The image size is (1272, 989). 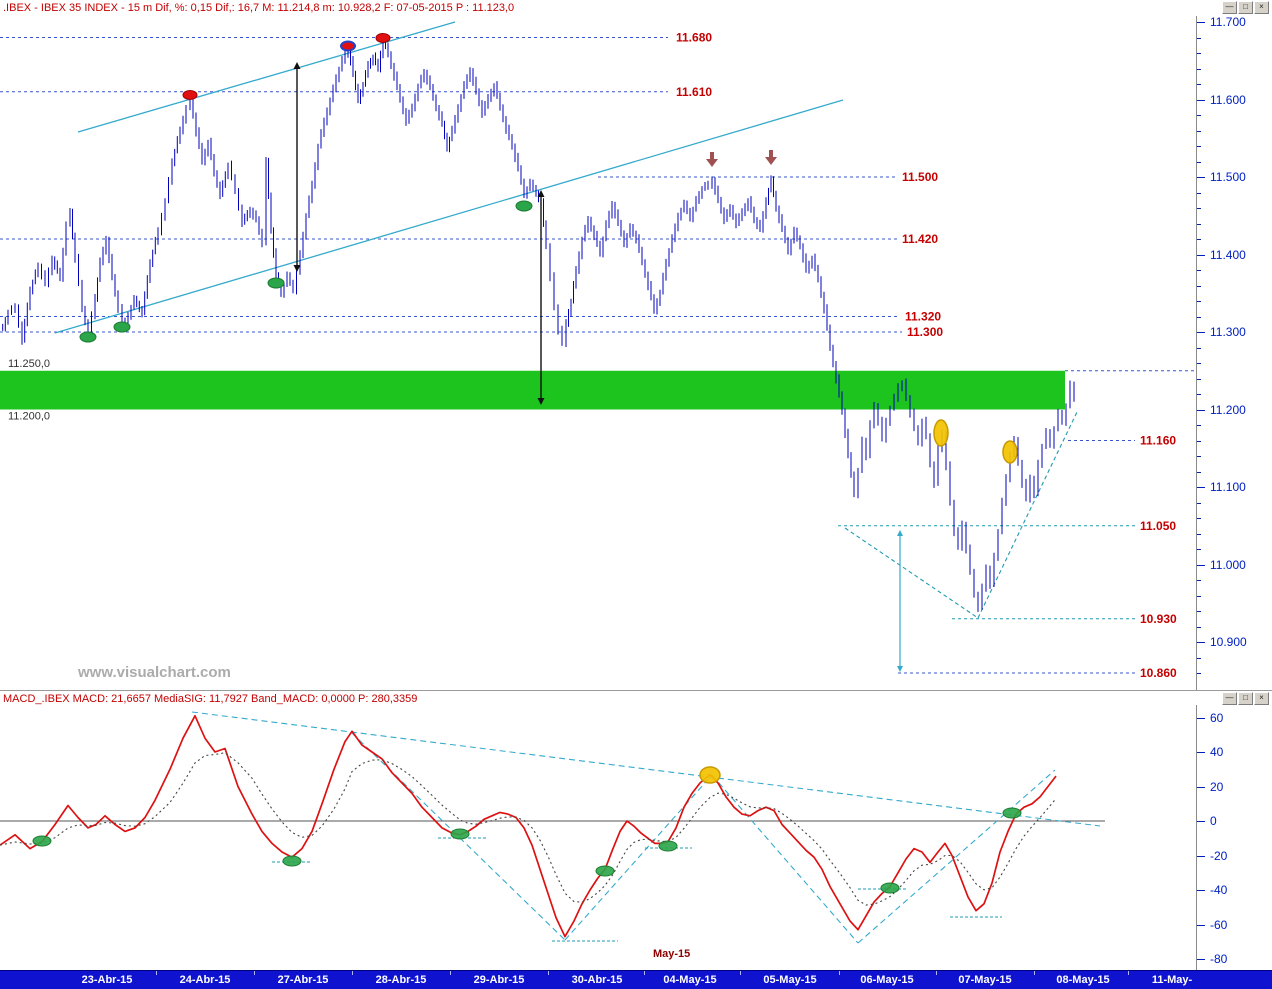 What do you see at coordinates (887, 980) in the screenshot?
I see `time-axis-label: 06-May-15` at bounding box center [887, 980].